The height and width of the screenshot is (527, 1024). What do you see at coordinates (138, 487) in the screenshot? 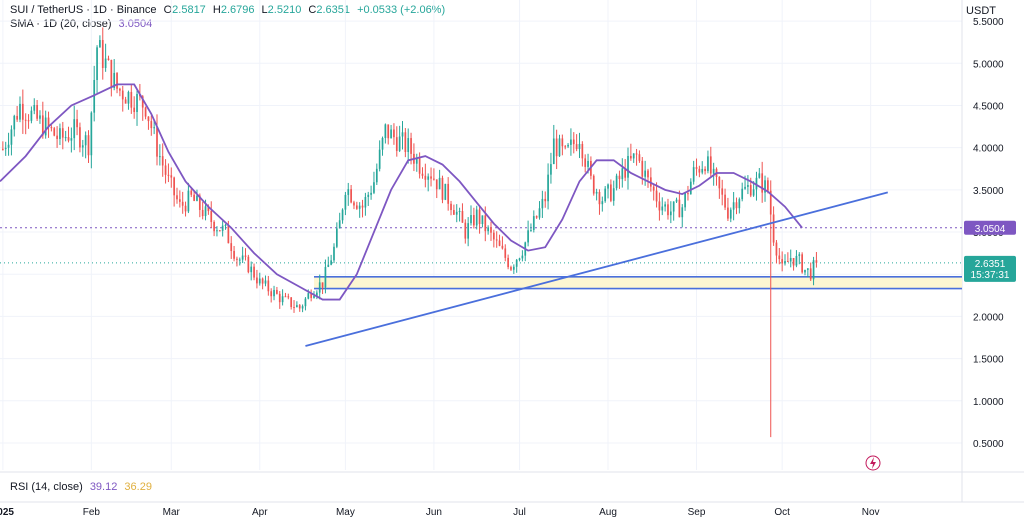
I see `rsi-ma-value: 36.29` at bounding box center [138, 487].